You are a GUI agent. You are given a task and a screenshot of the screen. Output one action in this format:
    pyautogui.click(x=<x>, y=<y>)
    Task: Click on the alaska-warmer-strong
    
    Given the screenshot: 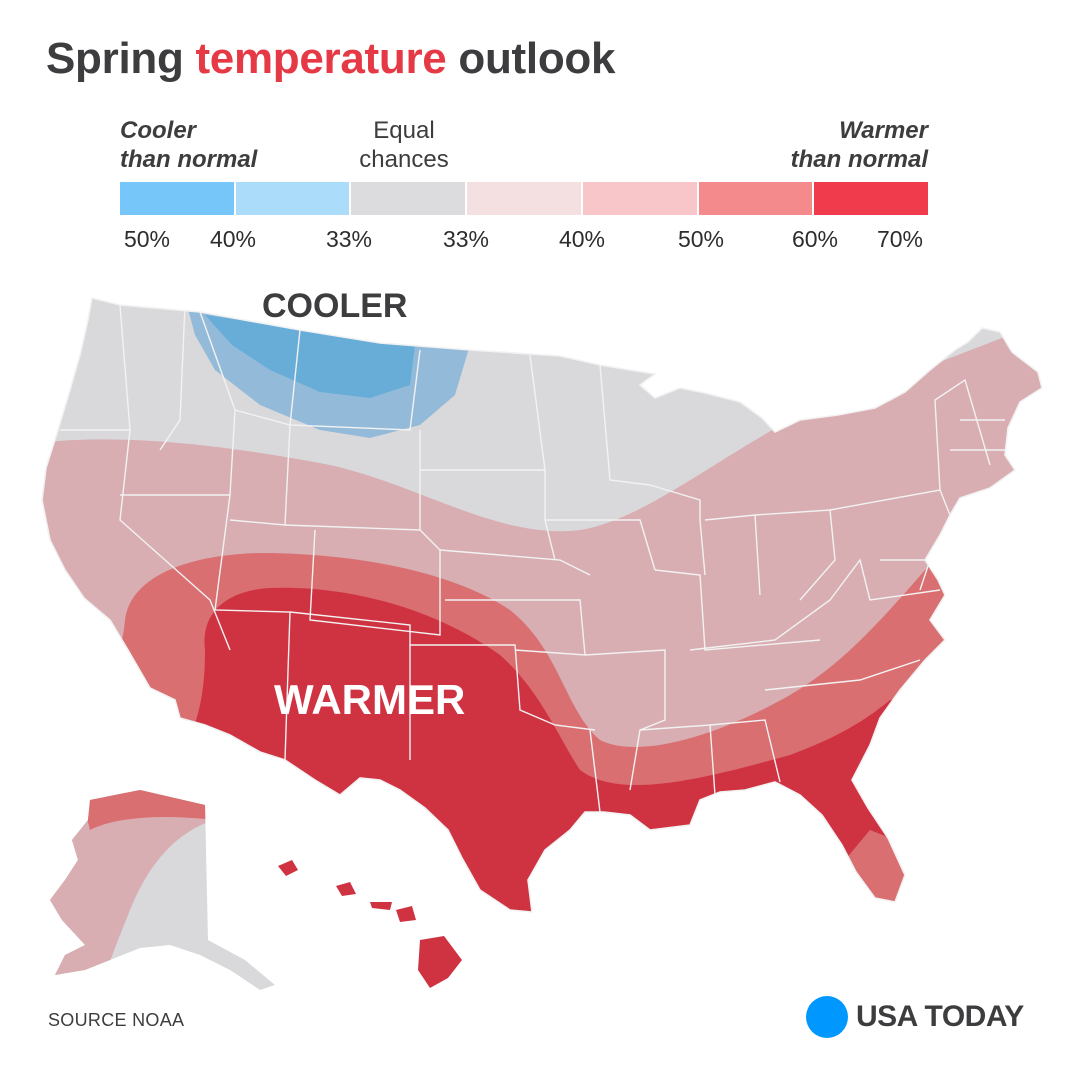 What is the action you would take?
    pyautogui.click(x=147, y=810)
    